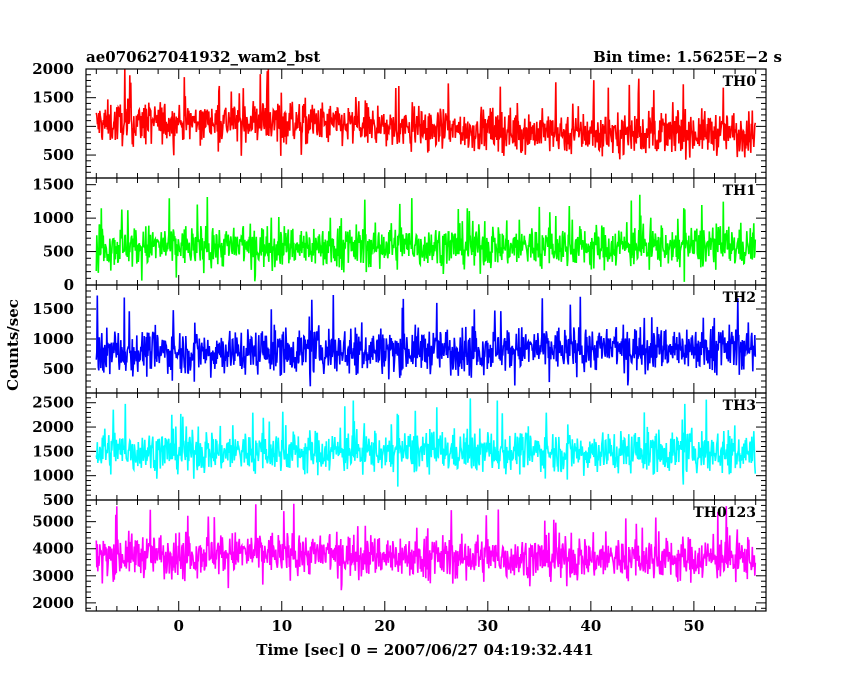 Image resolution: width=850 pixels, height=680 pixels. I want to click on x-tick-label: 30, so click(487, 626).